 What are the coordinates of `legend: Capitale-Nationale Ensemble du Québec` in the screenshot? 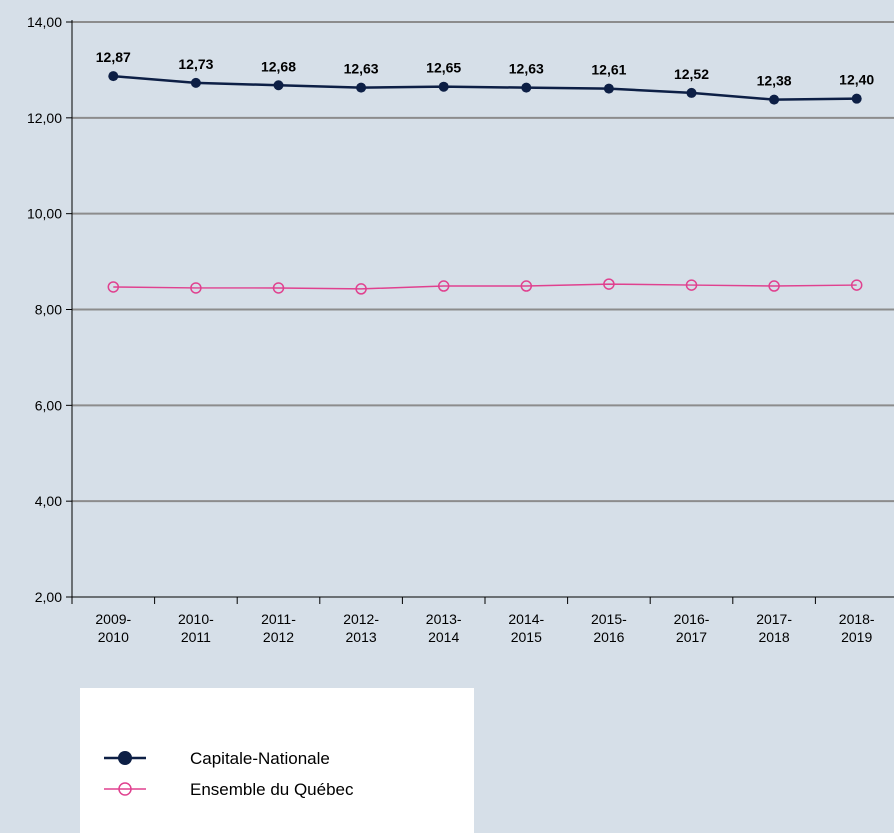 It's located at (277, 760).